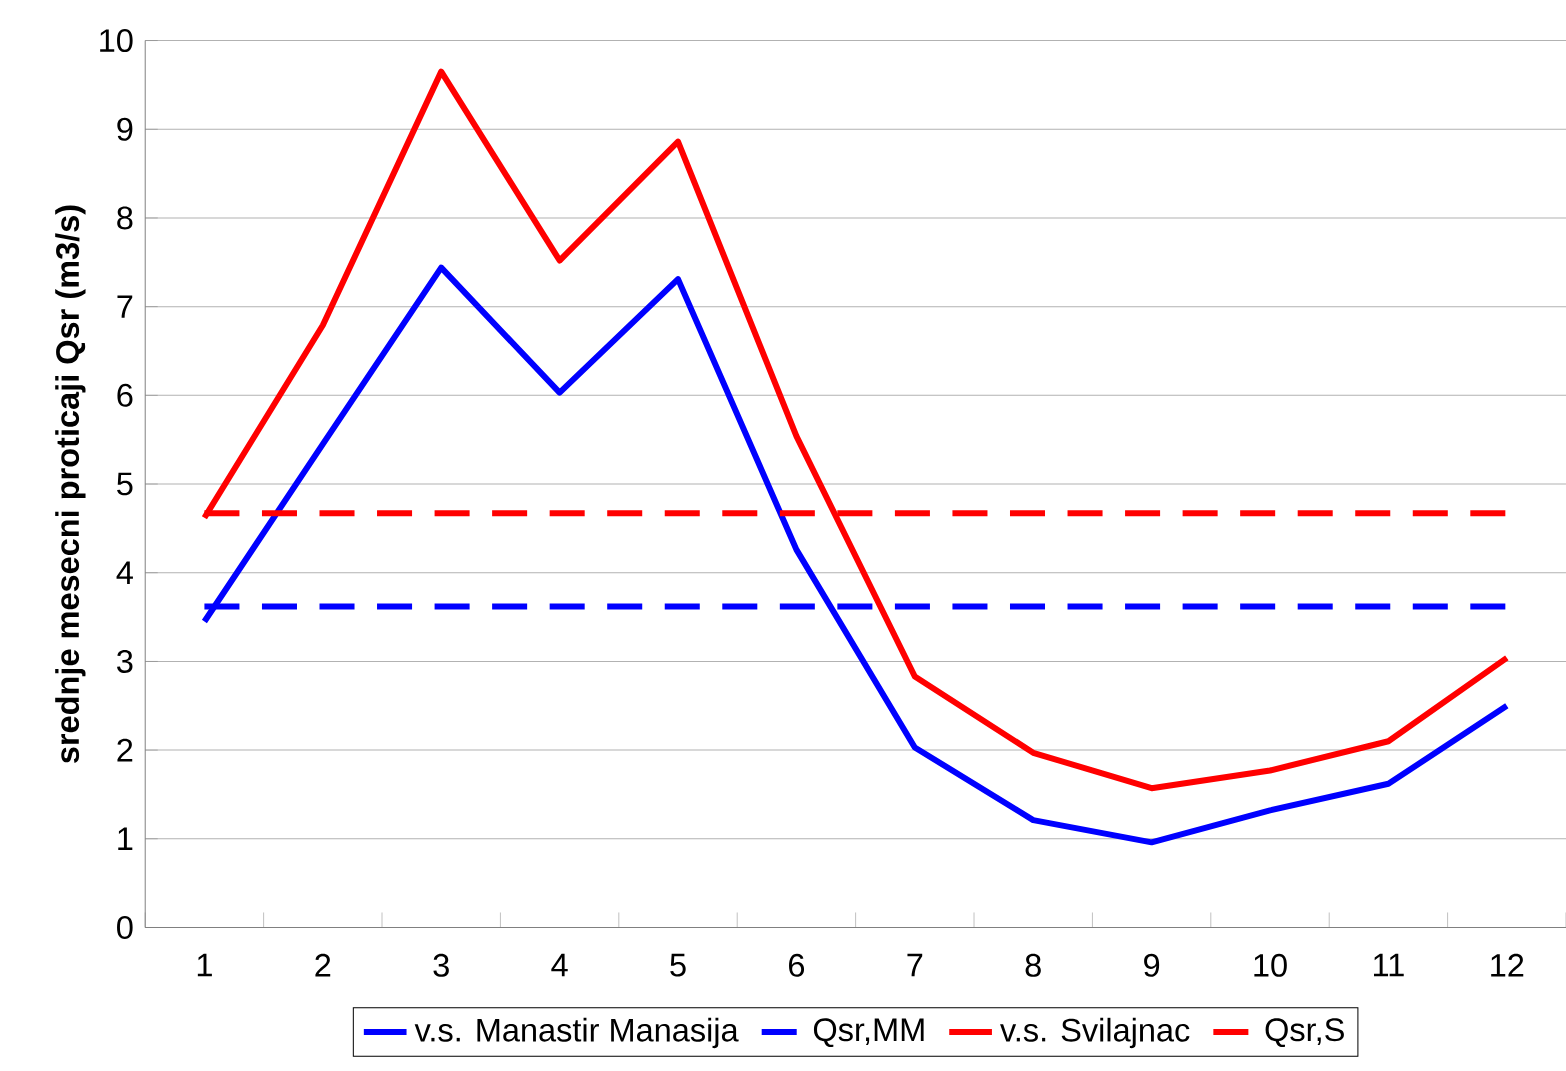  I want to click on legend-label: v.s. Svilajnac, so click(1095, 1033).